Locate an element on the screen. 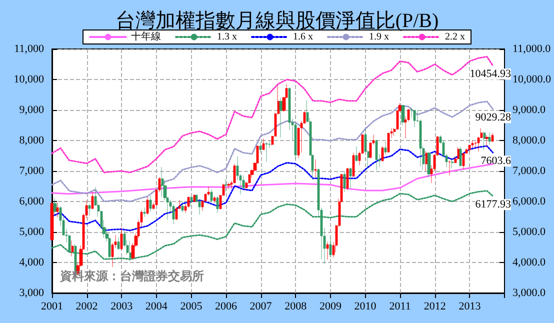 This screenshot has height=323, width=554. y2-tick-label: 3,000.0 is located at coordinates (529, 293).